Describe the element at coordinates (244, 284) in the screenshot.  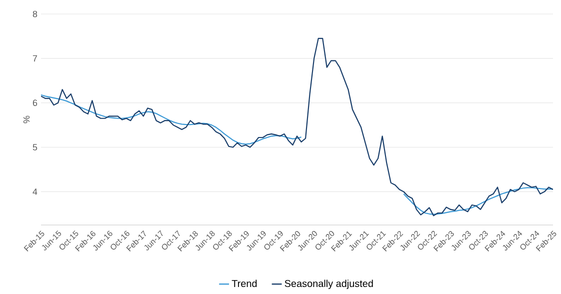
I see `legend-label: Trend` at that location.